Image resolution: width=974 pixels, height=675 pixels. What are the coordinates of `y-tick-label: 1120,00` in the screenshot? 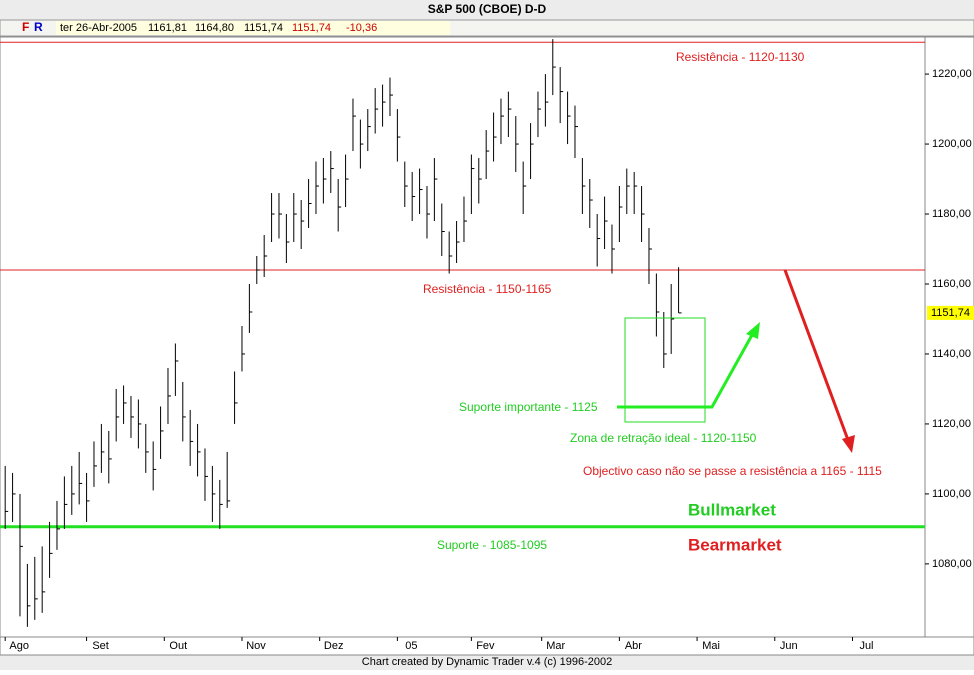 It's located at (951, 424).